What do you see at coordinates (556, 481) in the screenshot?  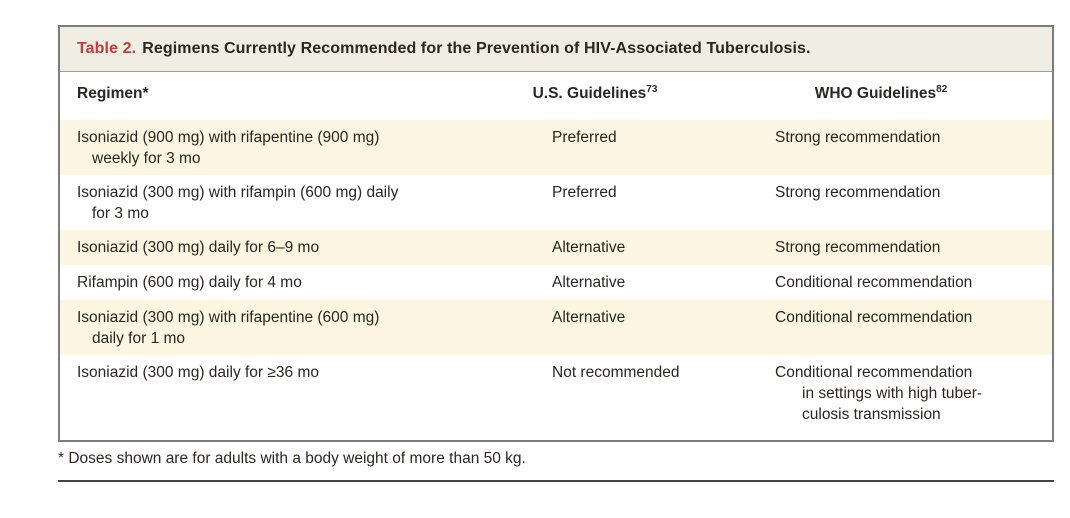 I see `footnote-divider-rule` at bounding box center [556, 481].